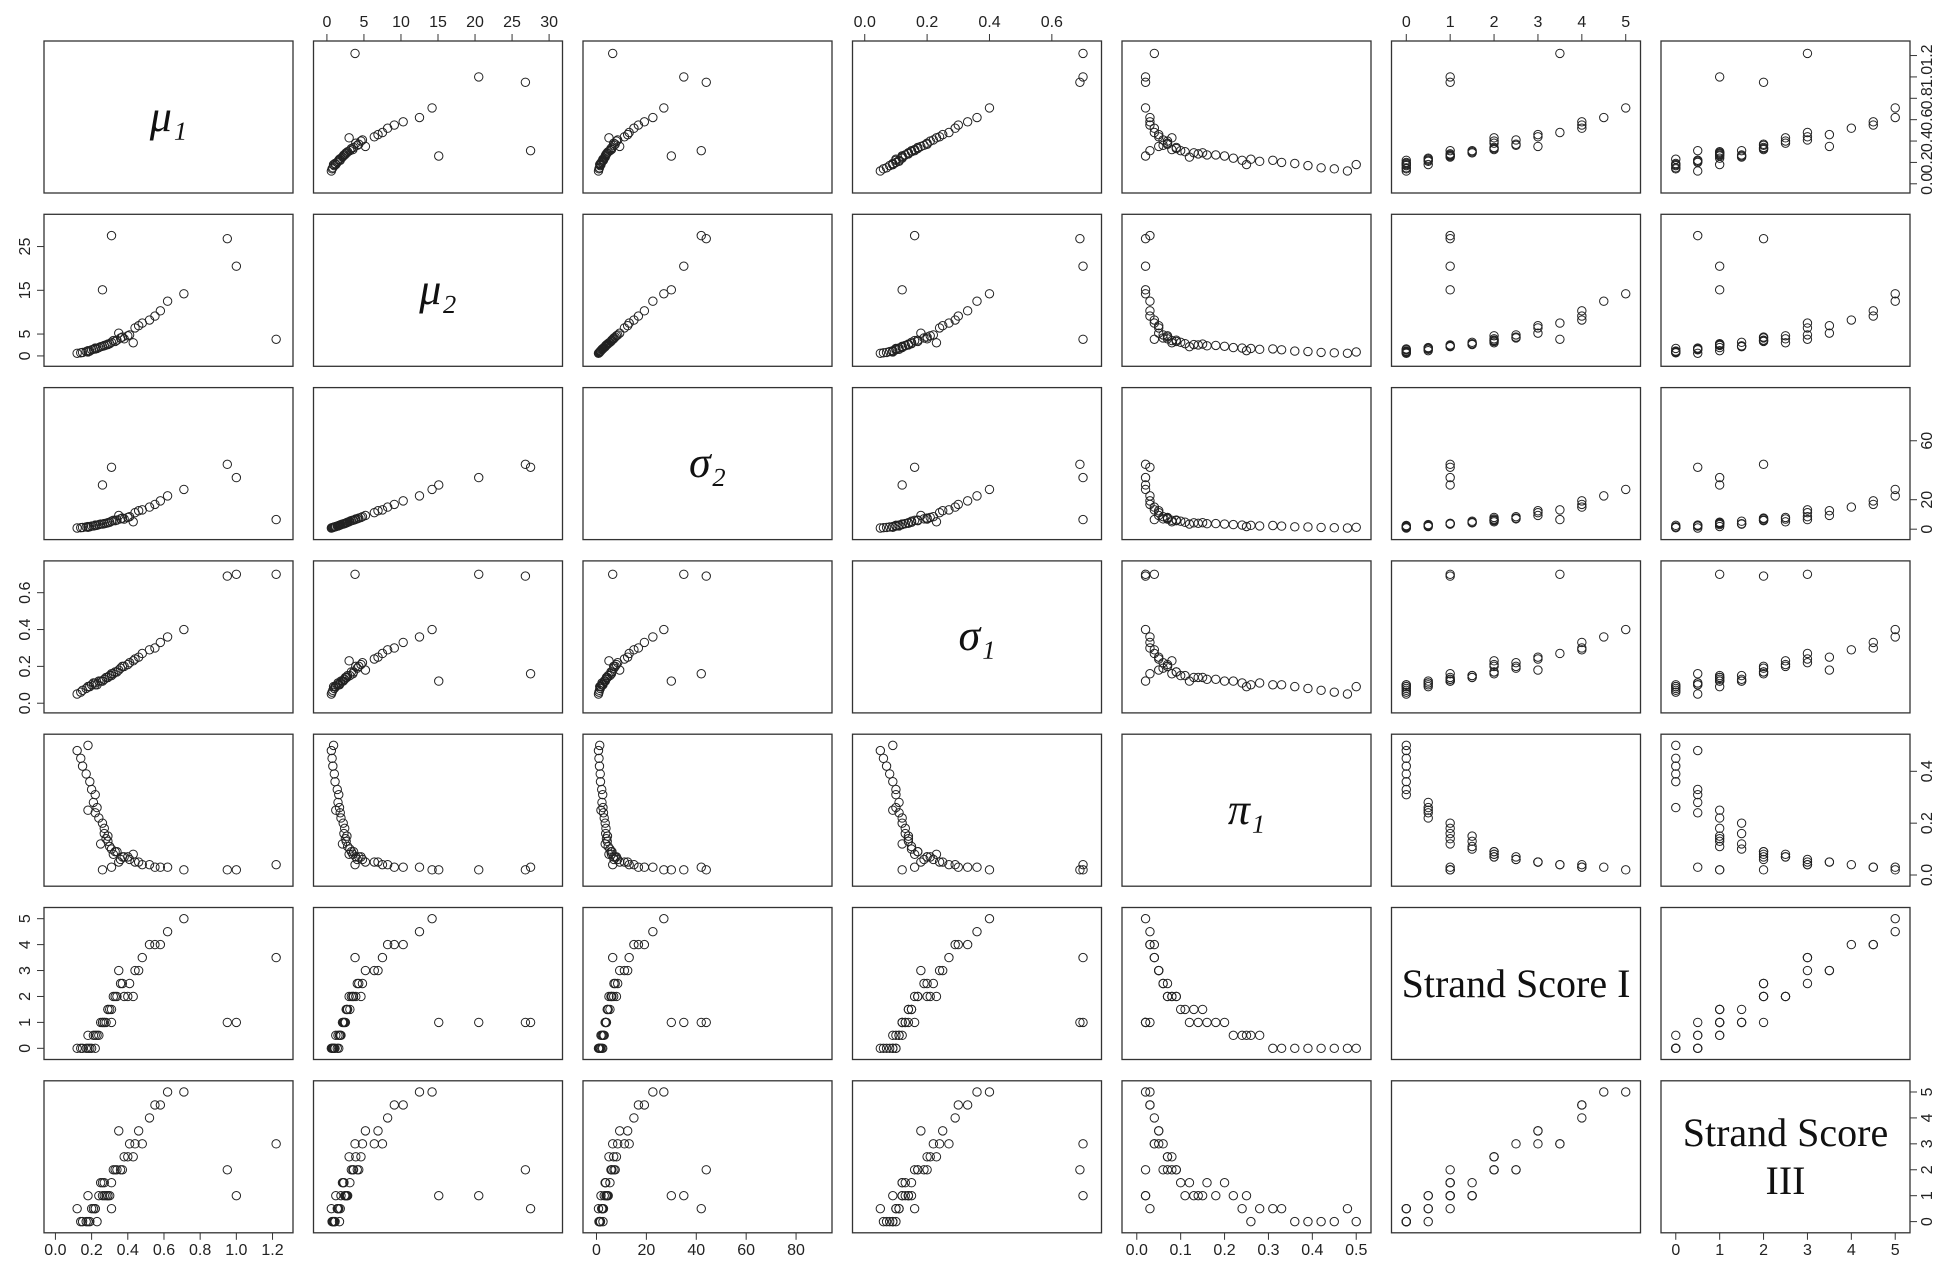 Image resolution: width=1955 pixels, height=1283 pixels. I want to click on y-tick-label: 3, so click(1927, 1143).